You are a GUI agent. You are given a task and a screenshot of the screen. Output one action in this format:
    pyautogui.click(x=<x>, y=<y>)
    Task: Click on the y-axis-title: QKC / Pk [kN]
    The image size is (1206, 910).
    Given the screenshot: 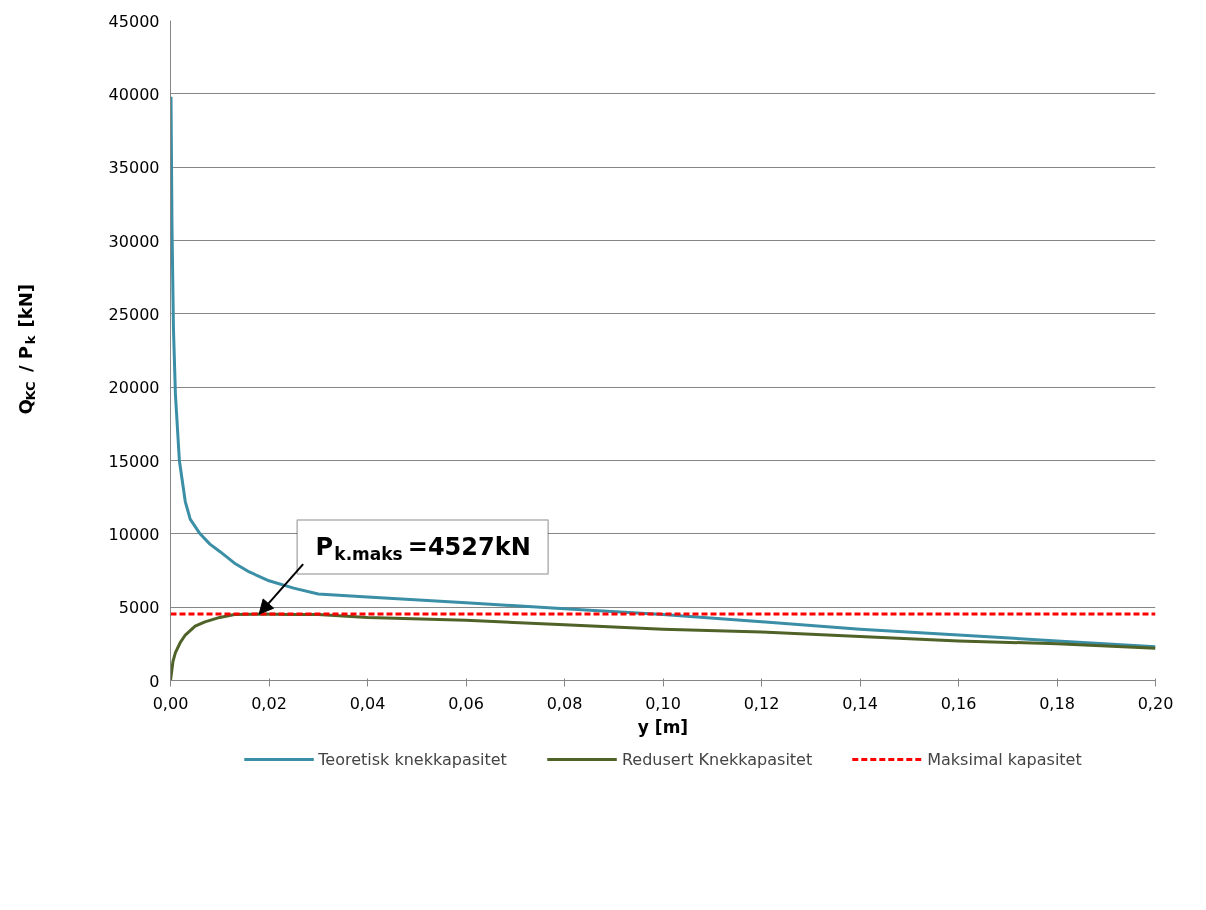 What is the action you would take?
    pyautogui.click(x=27, y=349)
    